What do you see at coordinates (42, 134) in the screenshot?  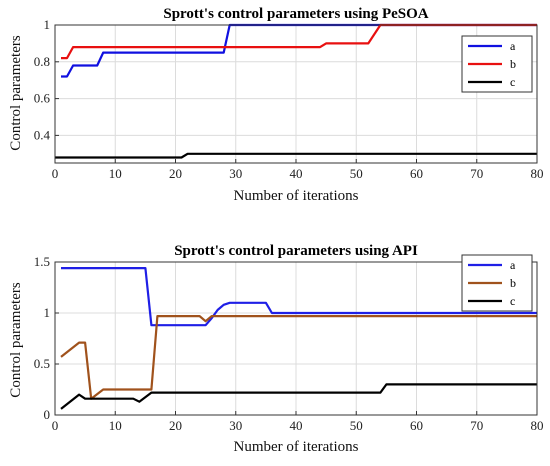 I see `y-tick-label: 0.4` at bounding box center [42, 134].